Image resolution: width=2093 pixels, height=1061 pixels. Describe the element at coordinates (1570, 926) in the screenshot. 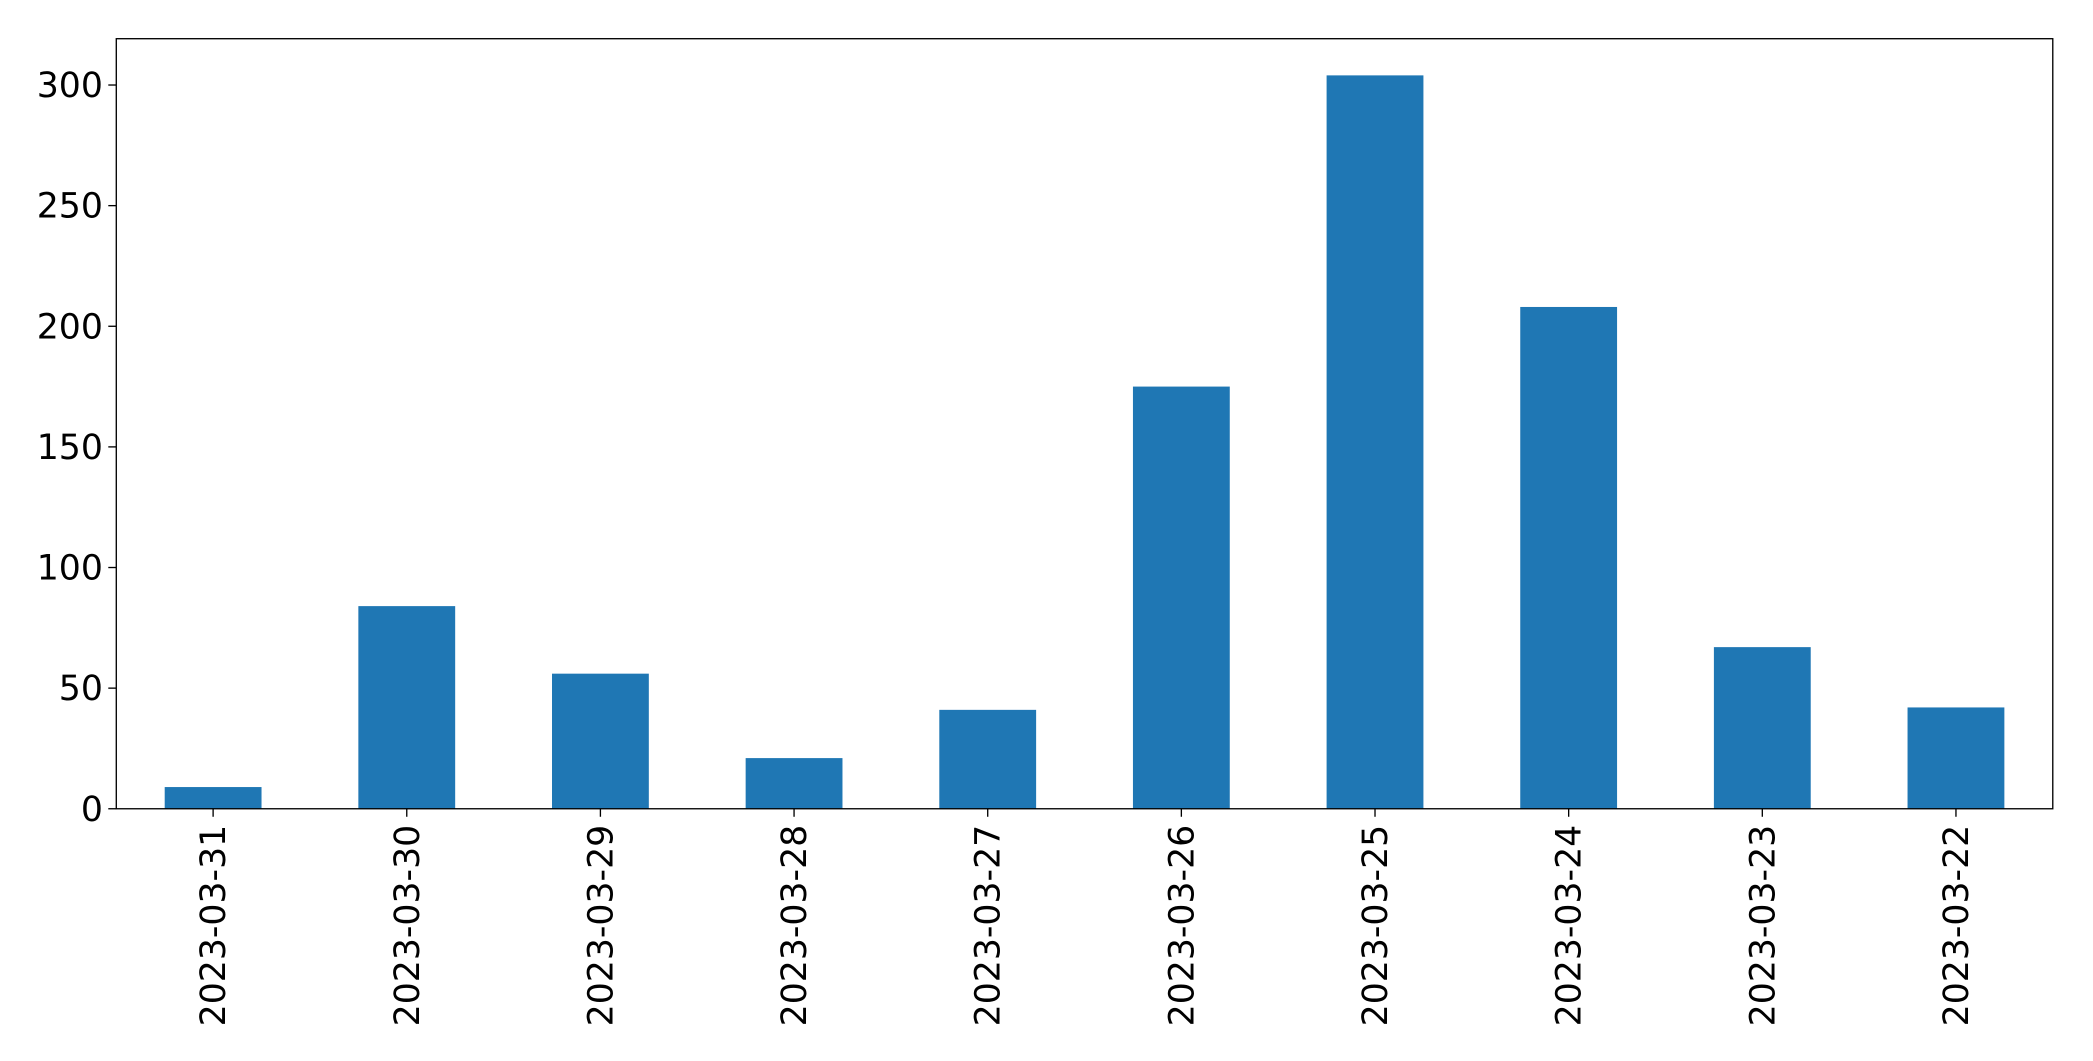

I see `x-tick-label: 2023-03-24` at that location.